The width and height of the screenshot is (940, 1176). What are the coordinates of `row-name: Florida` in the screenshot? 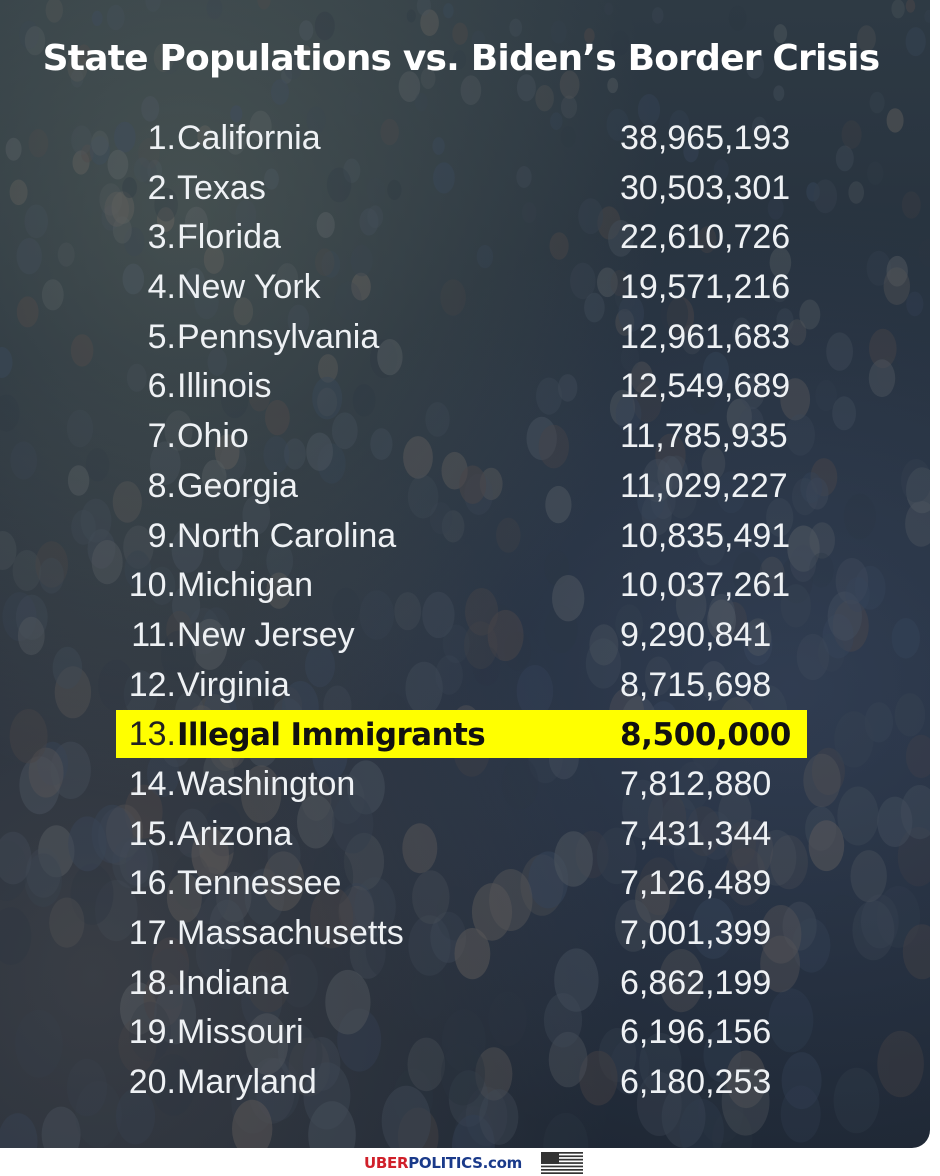 It's located at (229, 237).